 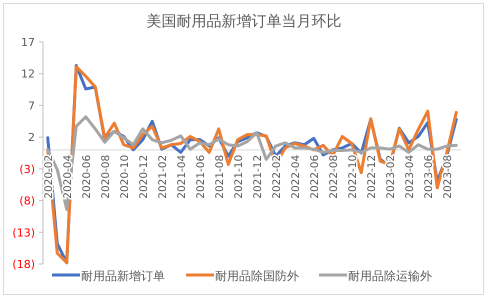 I want to click on y-tick-label: (8), so click(x=27, y=201).